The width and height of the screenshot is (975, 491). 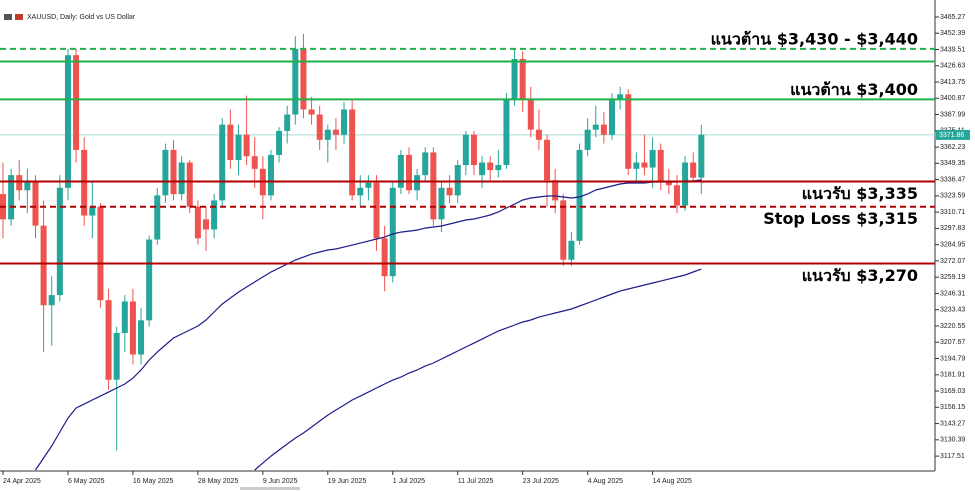 I want to click on x-tick-label: 9 Jun 2025, so click(x=280, y=481).